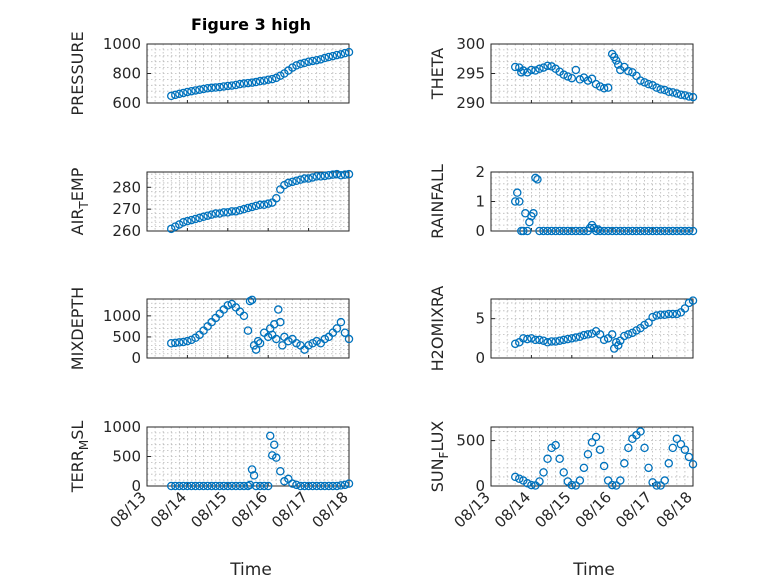  What do you see at coordinates (593, 570) in the screenshot?
I see `x-axis-label-right: Time` at bounding box center [593, 570].